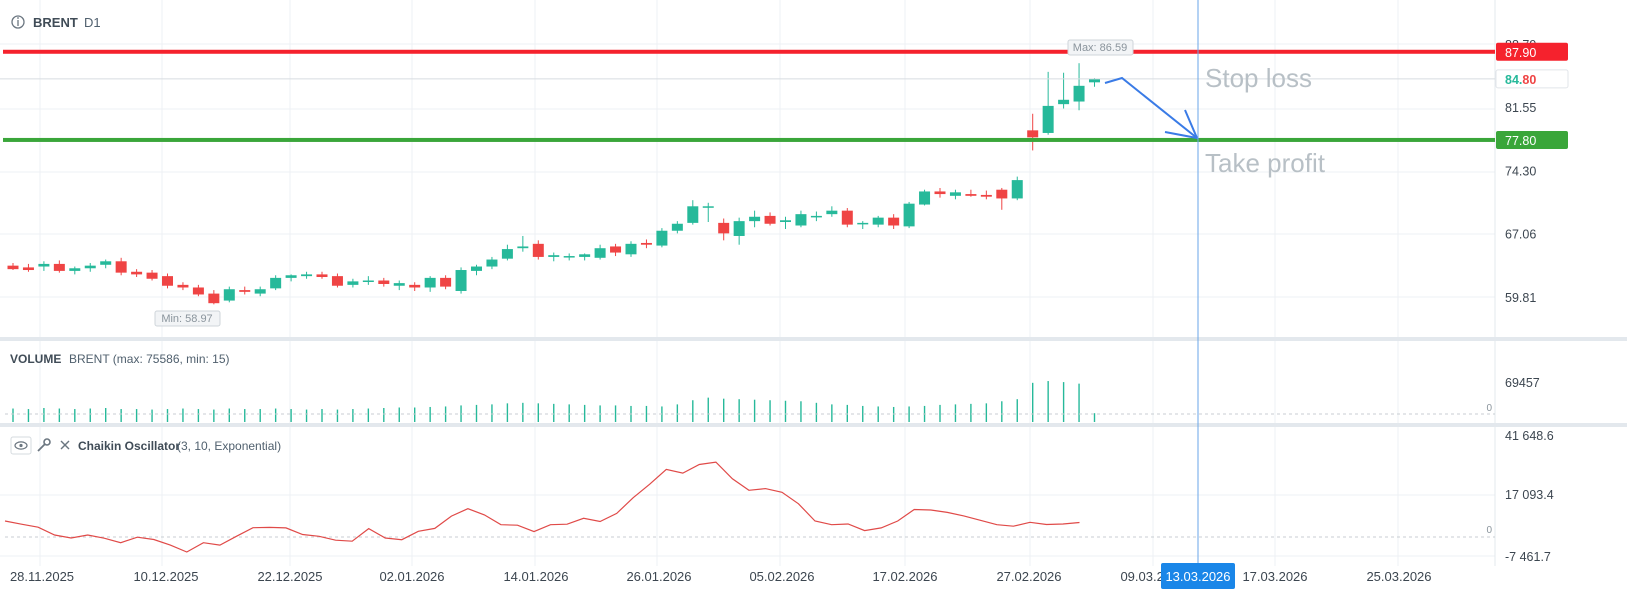 The width and height of the screenshot is (1627, 612). I want to click on info-icon, so click(18, 22).